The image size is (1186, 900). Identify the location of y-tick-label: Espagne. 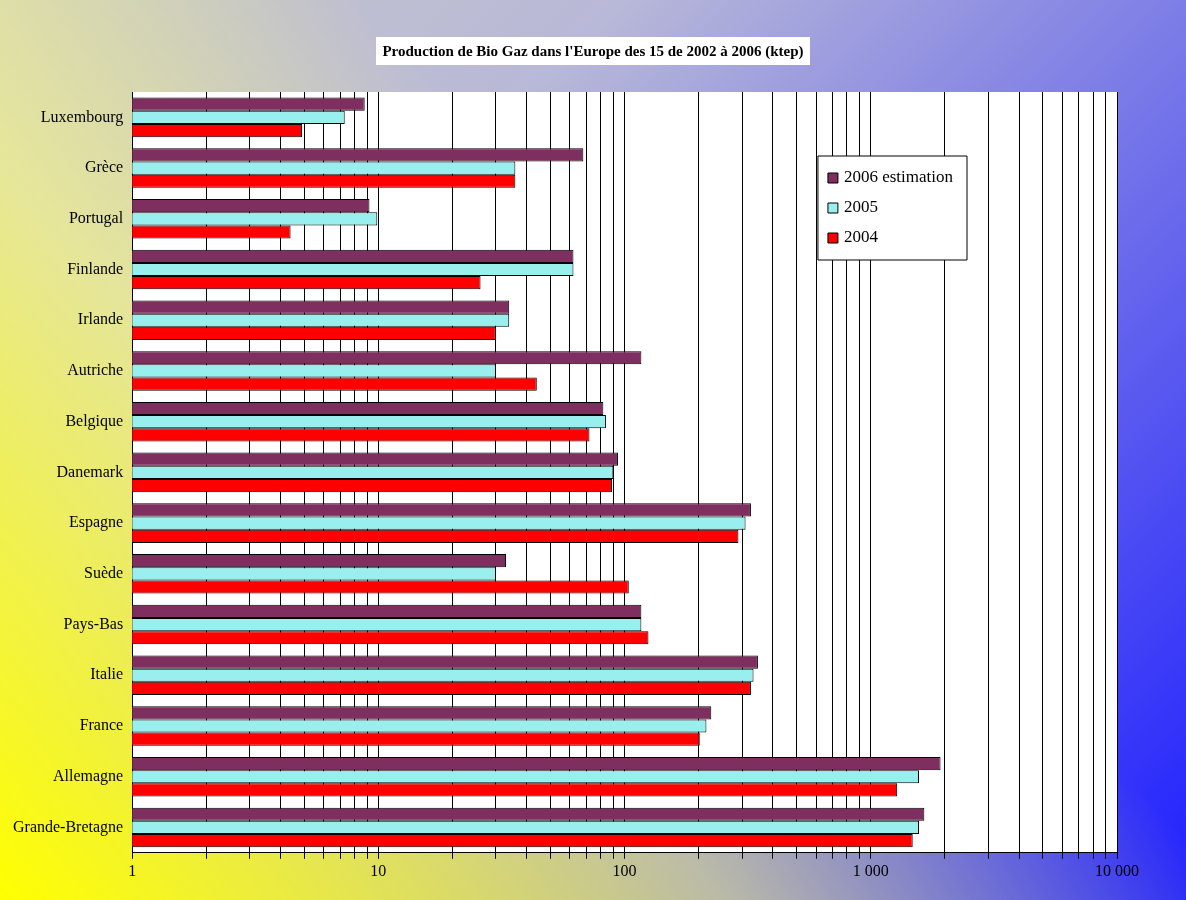
(96, 522).